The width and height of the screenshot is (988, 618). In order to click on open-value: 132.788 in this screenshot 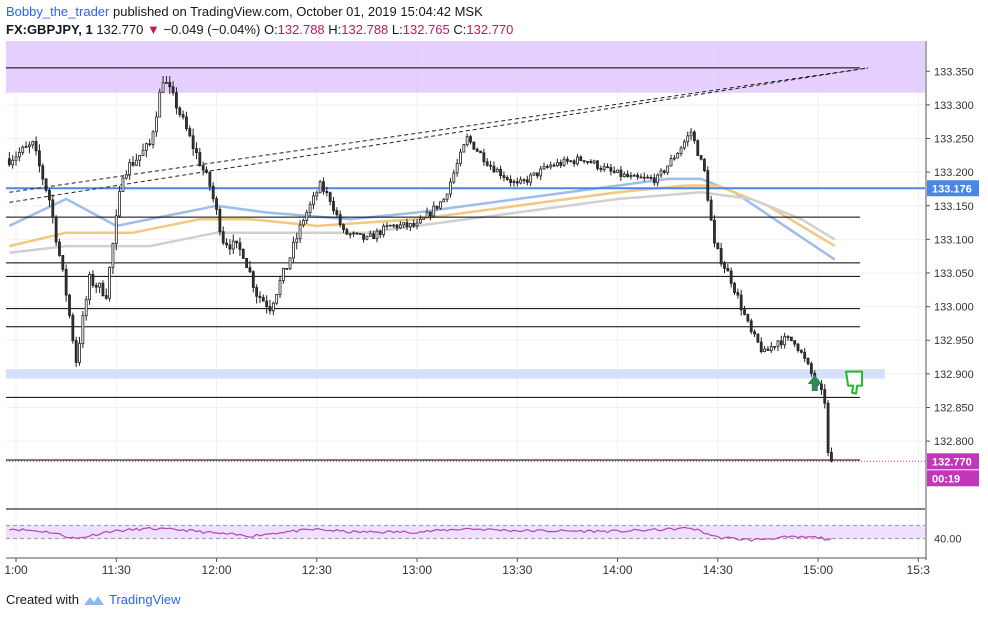, I will do `click(301, 29)`.